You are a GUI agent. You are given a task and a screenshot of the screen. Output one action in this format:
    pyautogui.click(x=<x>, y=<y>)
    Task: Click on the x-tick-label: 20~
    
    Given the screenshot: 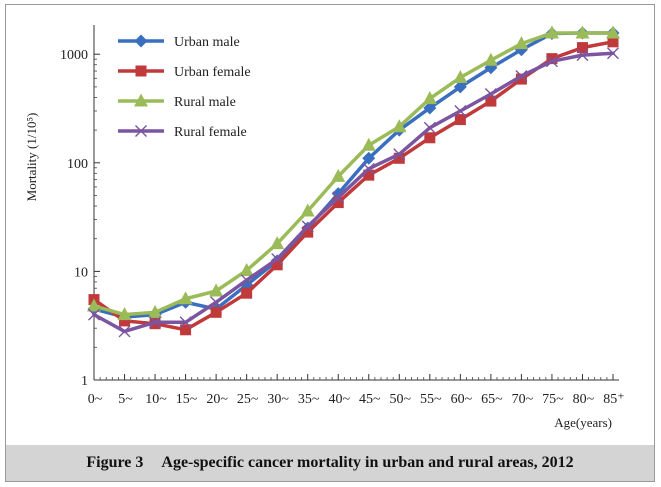 What is the action you would take?
    pyautogui.click(x=217, y=399)
    